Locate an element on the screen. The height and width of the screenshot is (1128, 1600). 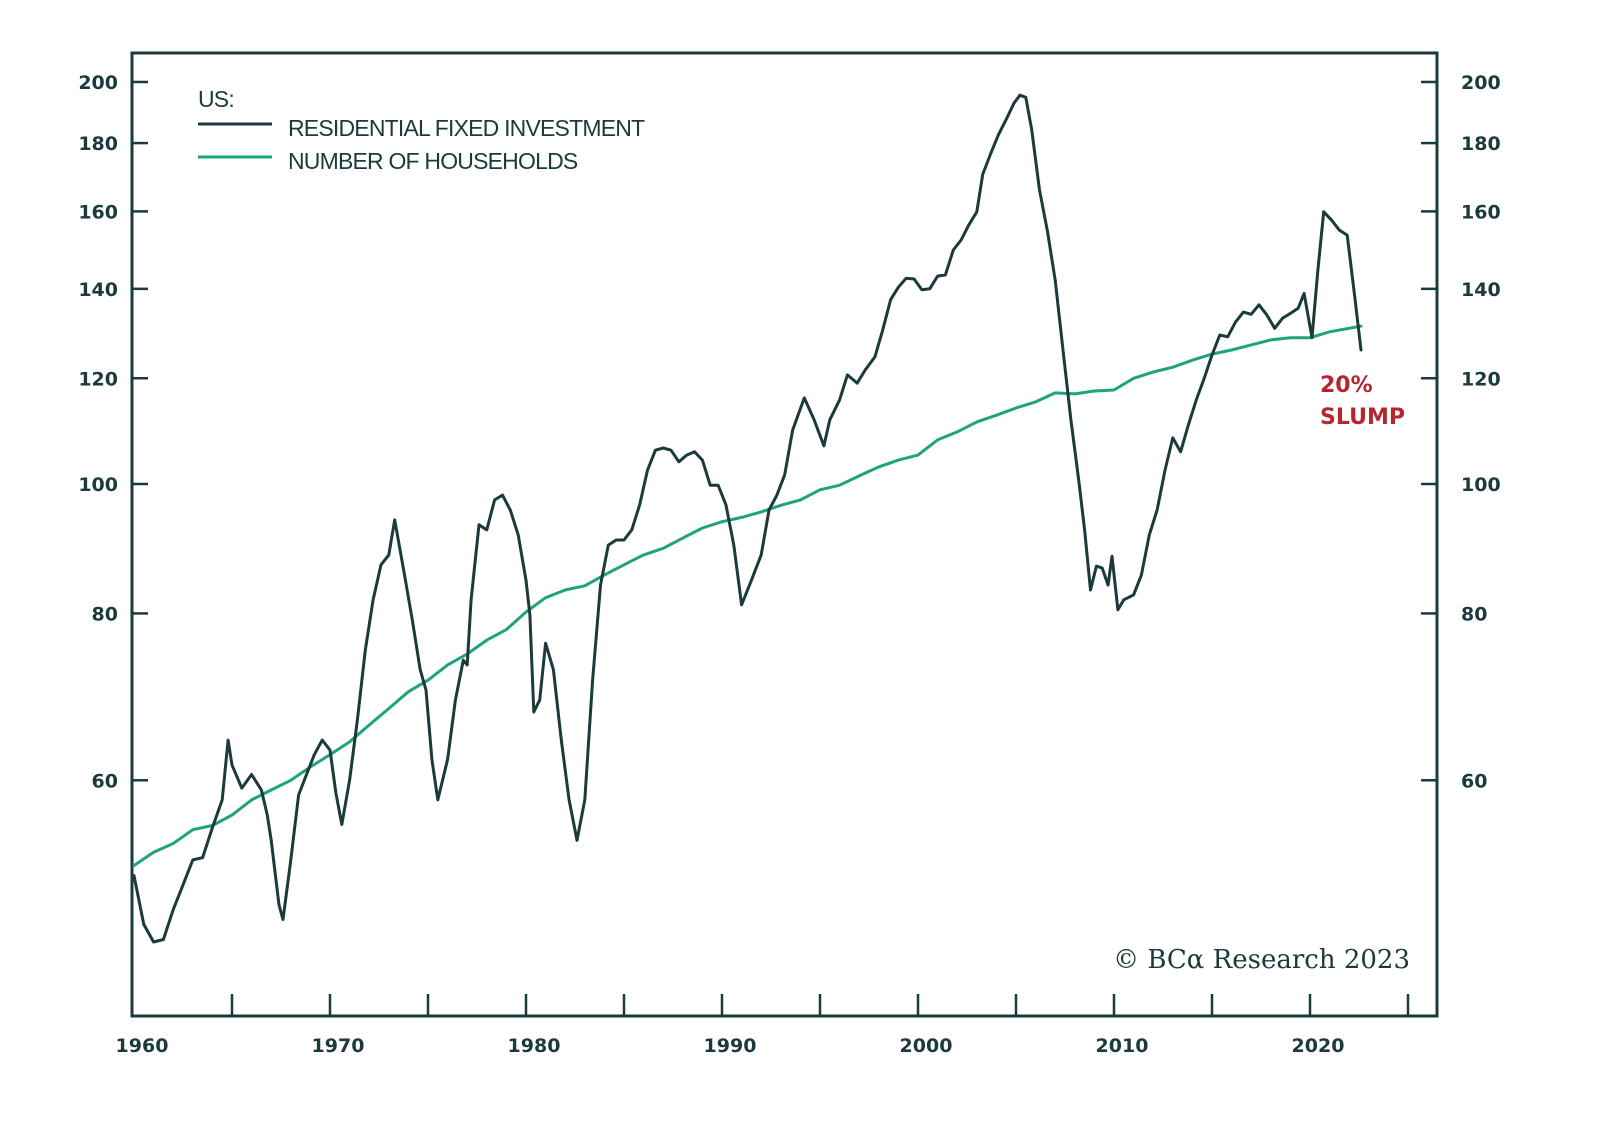
y-tick-label-right: 60 is located at coordinates (1474, 781).